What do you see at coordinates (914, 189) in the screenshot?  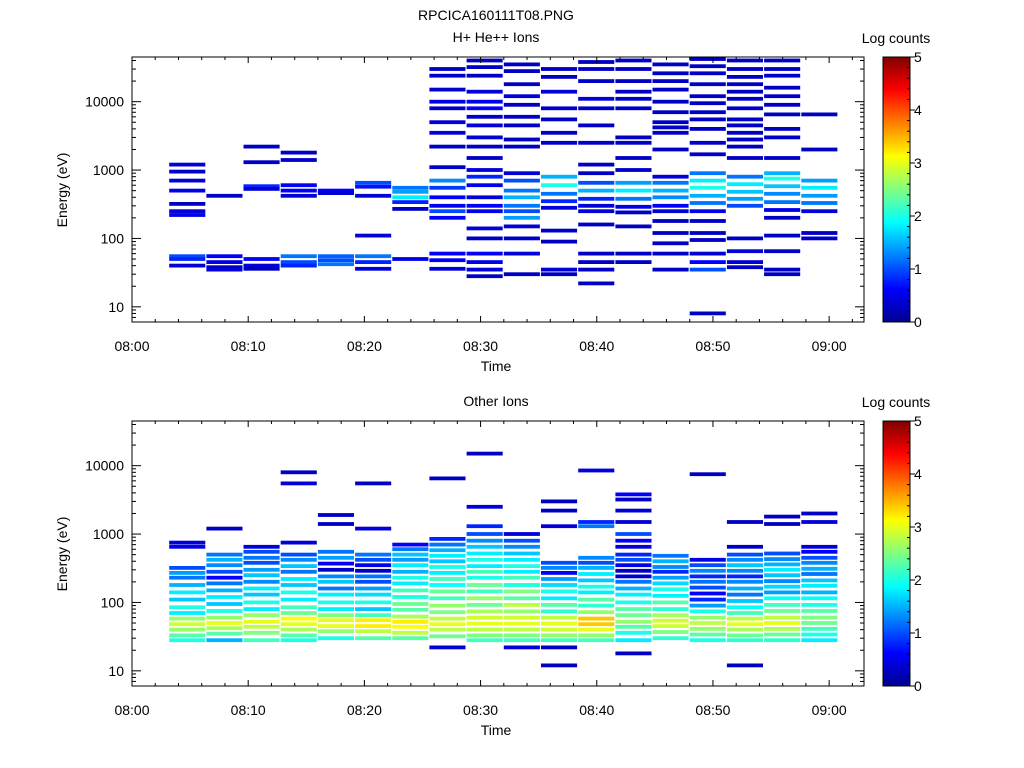 I see `colorbar-ticks: 0 1 2 3 4 5` at bounding box center [914, 189].